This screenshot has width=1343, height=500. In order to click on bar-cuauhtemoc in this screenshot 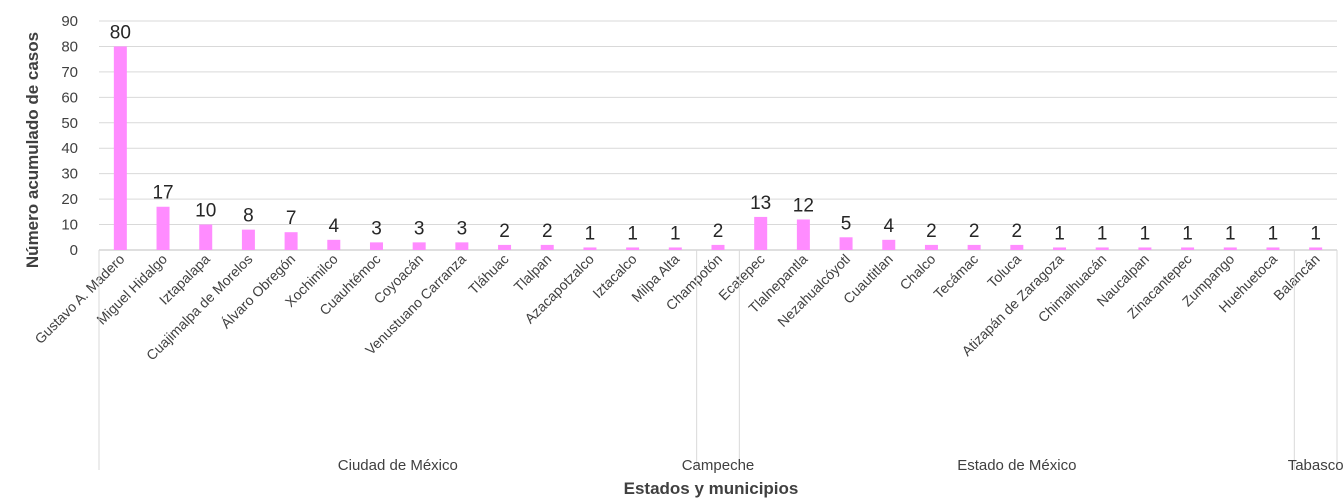, I will do `click(376, 246)`.